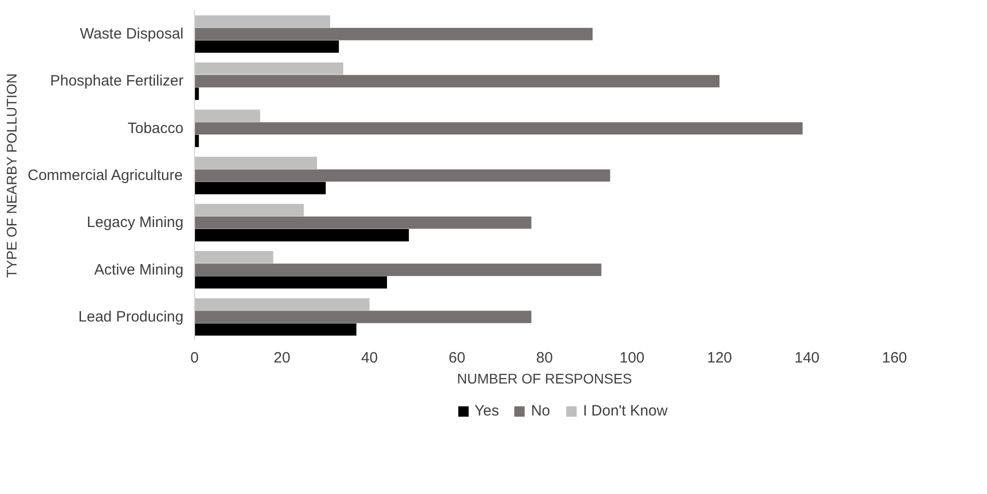 The image size is (987, 494). What do you see at coordinates (486, 411) in the screenshot?
I see `legend-label: Yes` at bounding box center [486, 411].